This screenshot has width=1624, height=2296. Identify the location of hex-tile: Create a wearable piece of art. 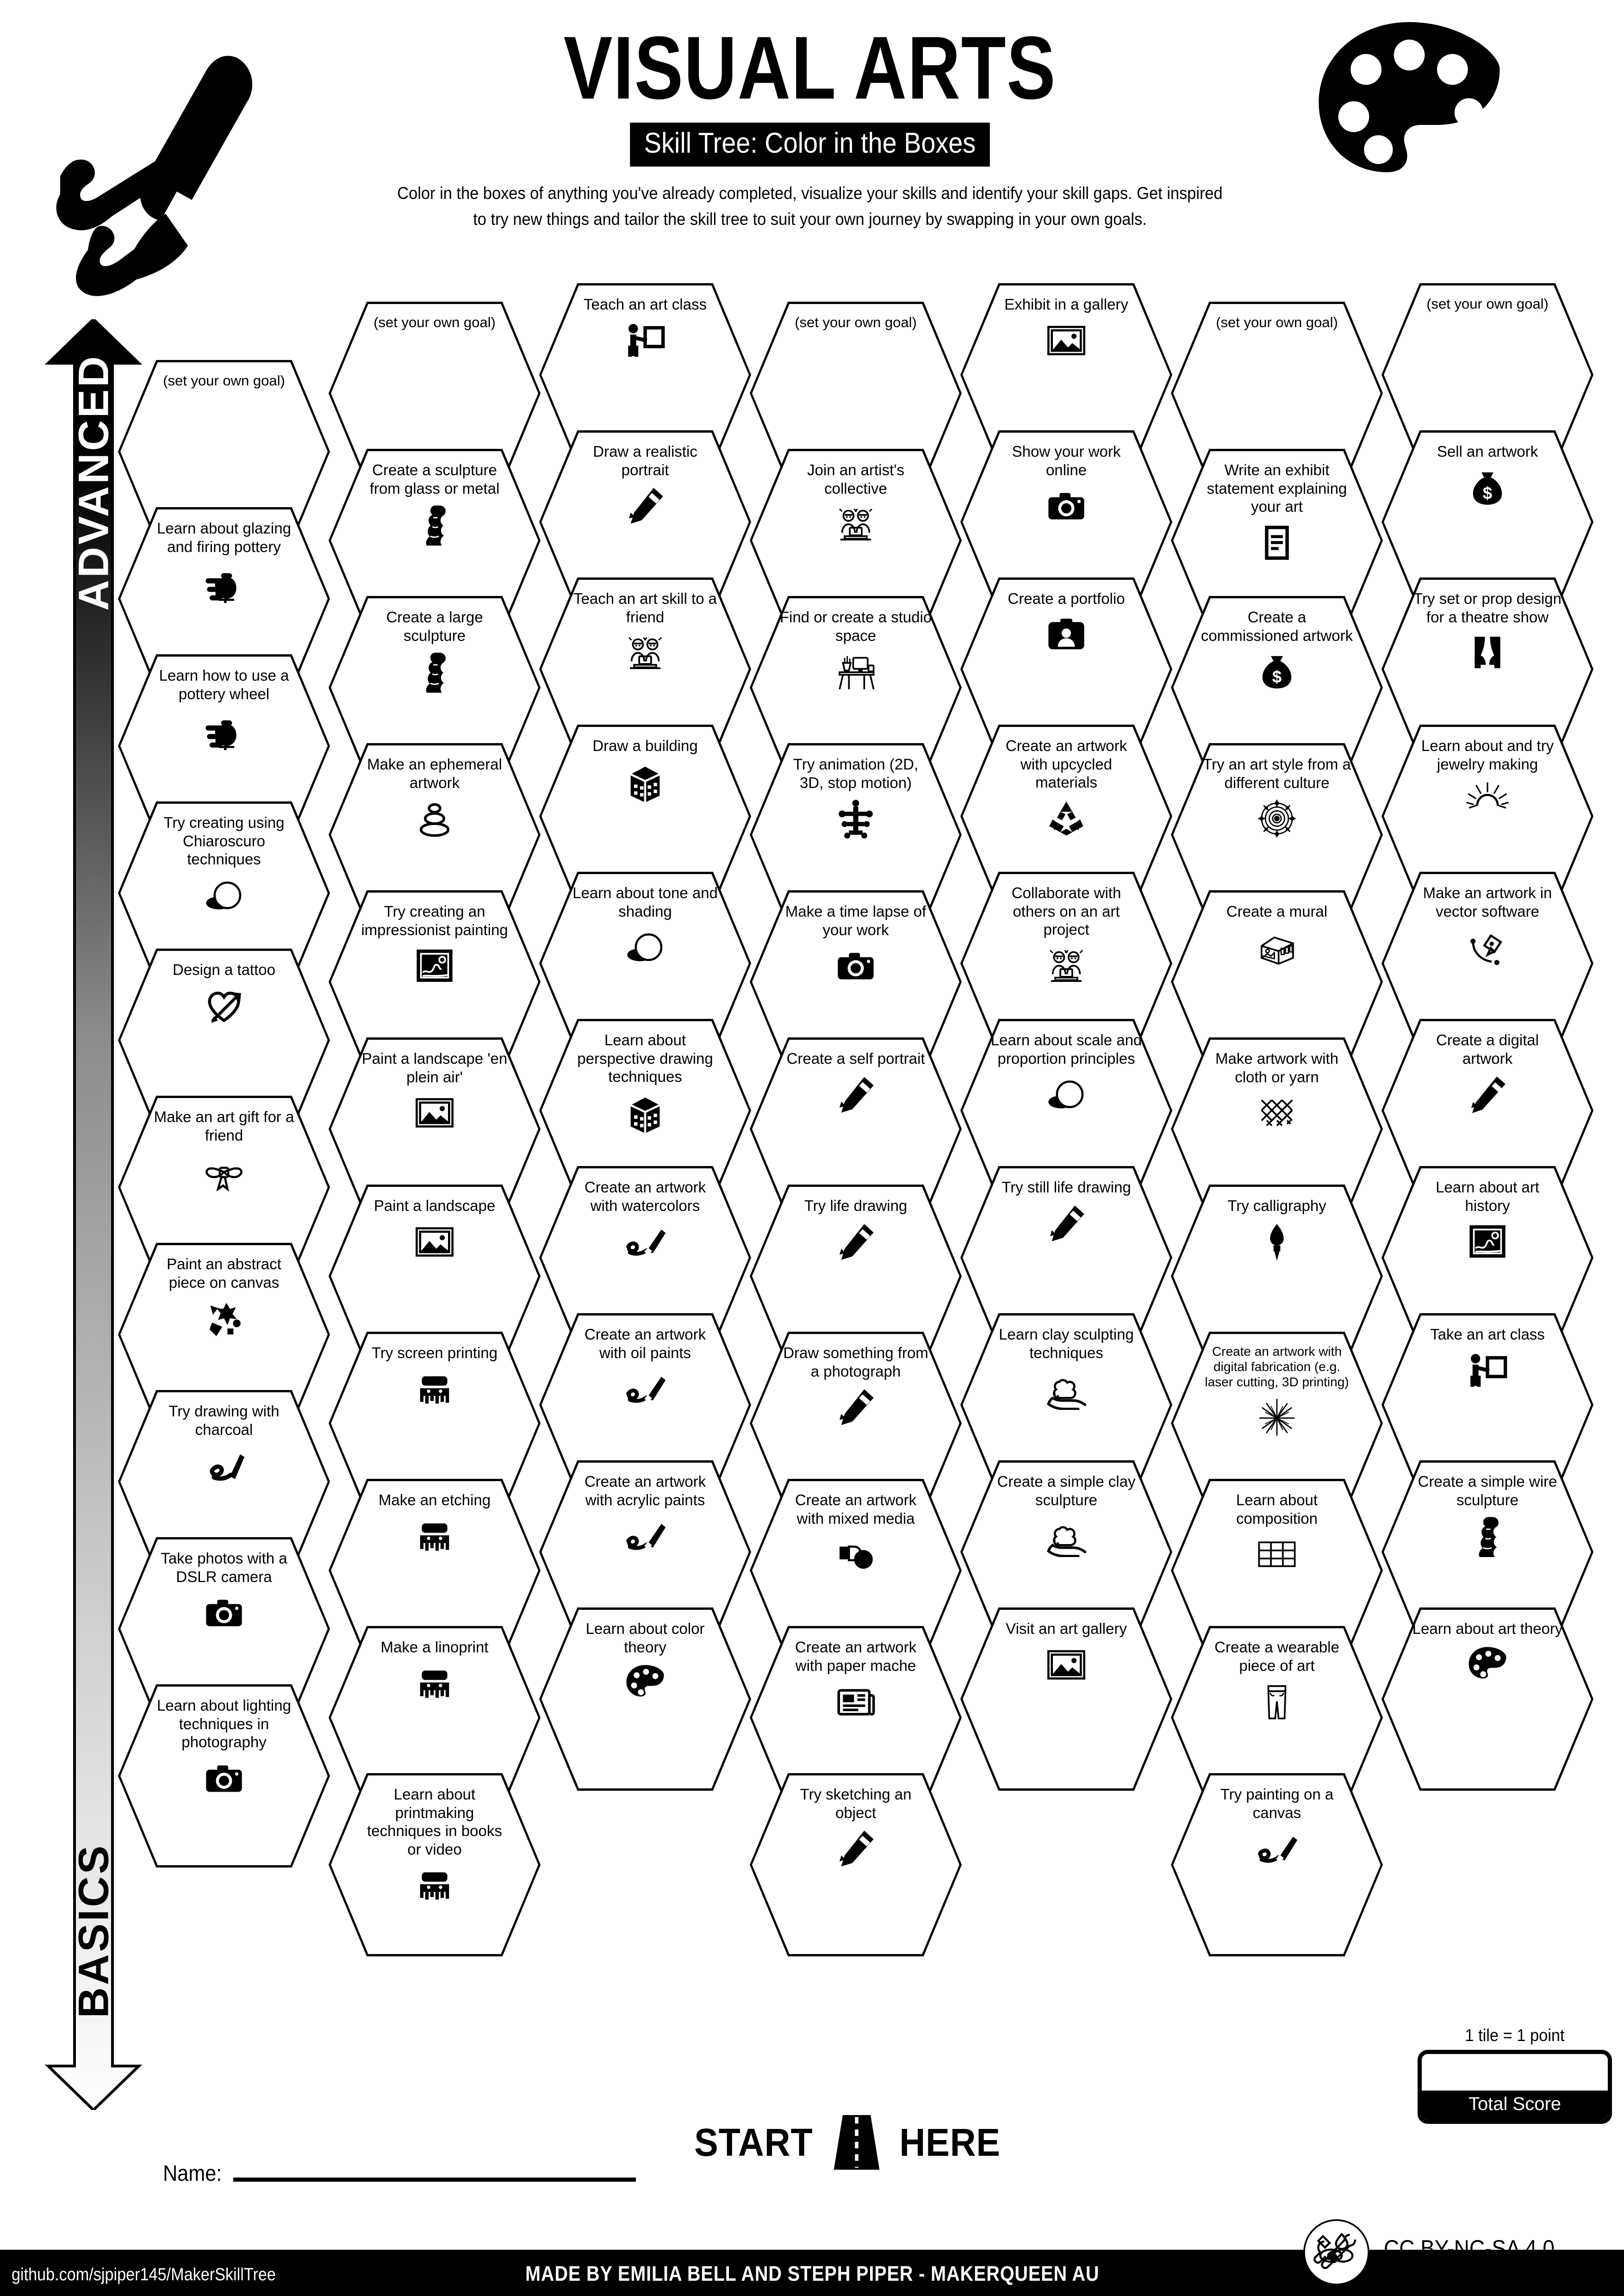
(1277, 1718).